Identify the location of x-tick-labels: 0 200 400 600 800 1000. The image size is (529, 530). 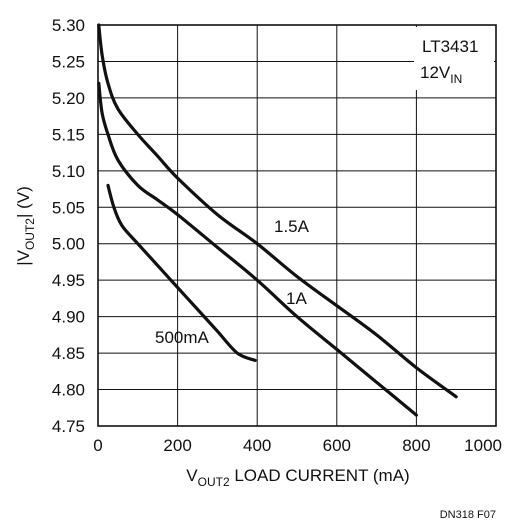
(297, 445).